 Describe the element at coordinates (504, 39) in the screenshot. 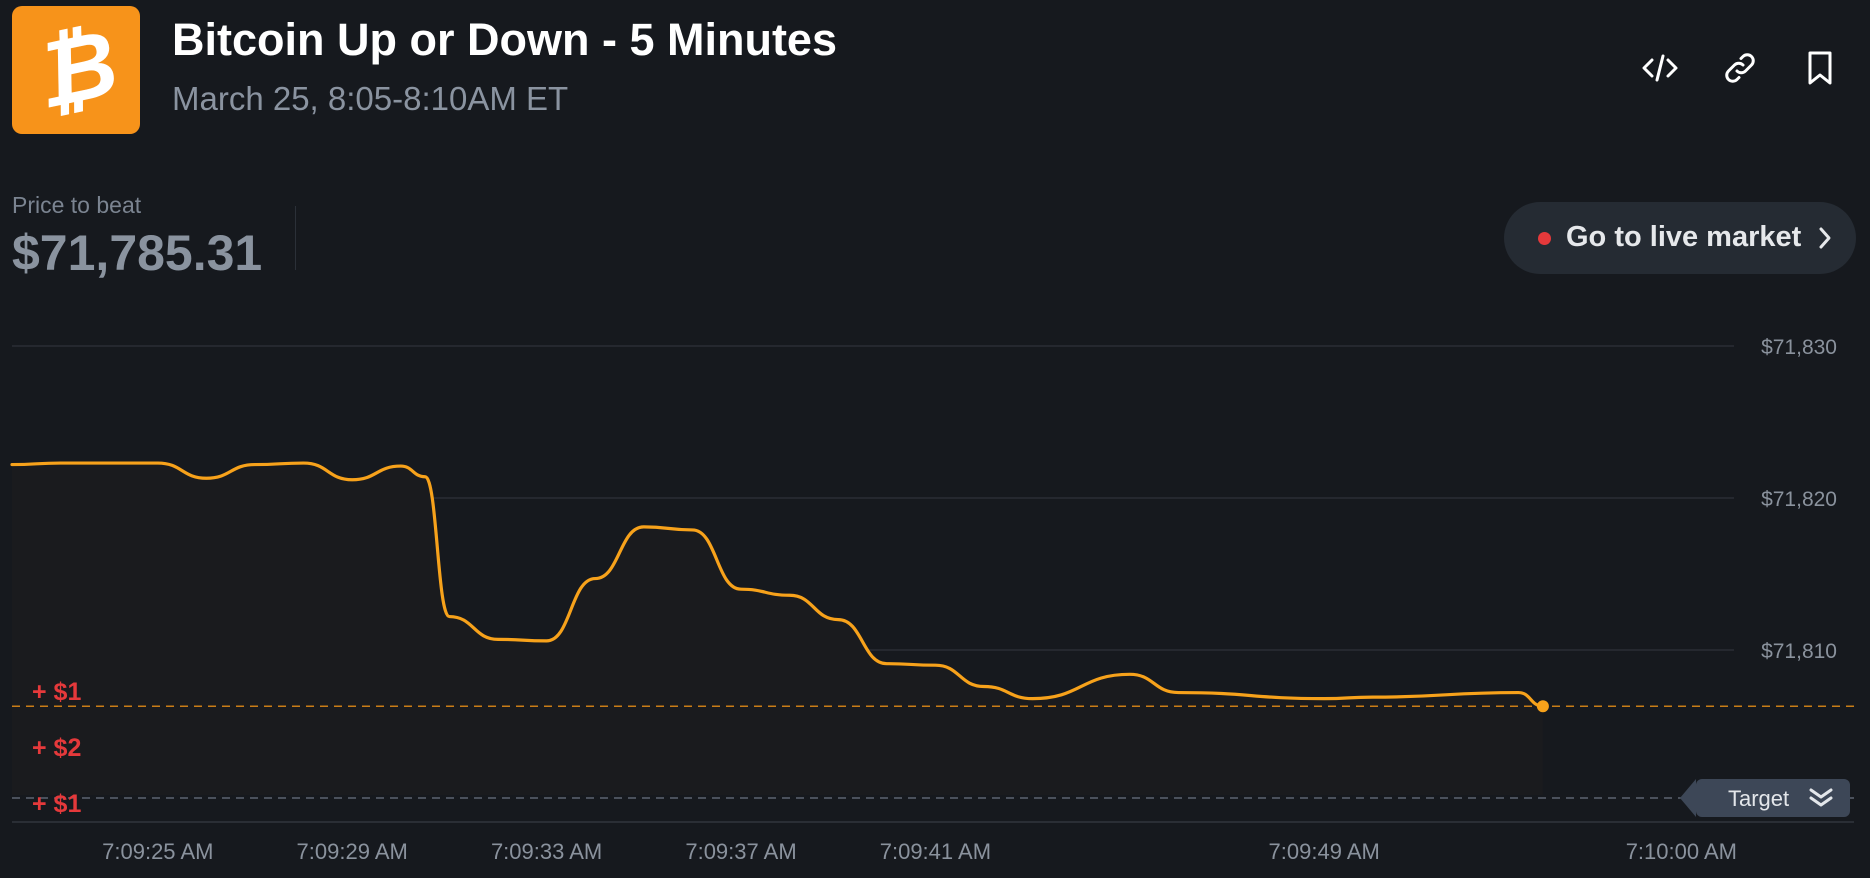

I see `page-title: Bitcoin Up or Down - 5 Minutes` at that location.